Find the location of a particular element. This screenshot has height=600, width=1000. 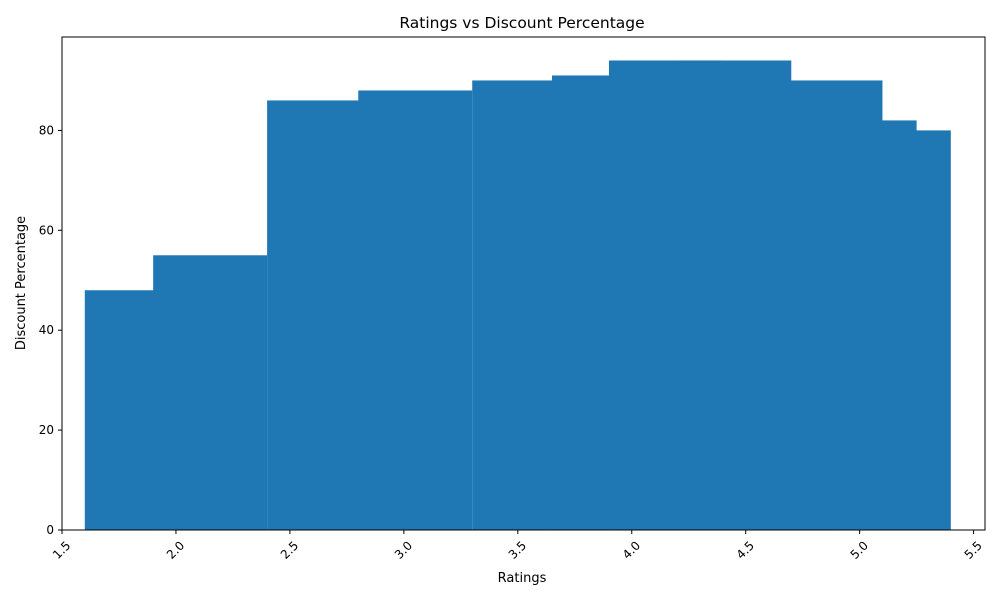

x-tick-label-2: 2.5 is located at coordinates (289, 549).